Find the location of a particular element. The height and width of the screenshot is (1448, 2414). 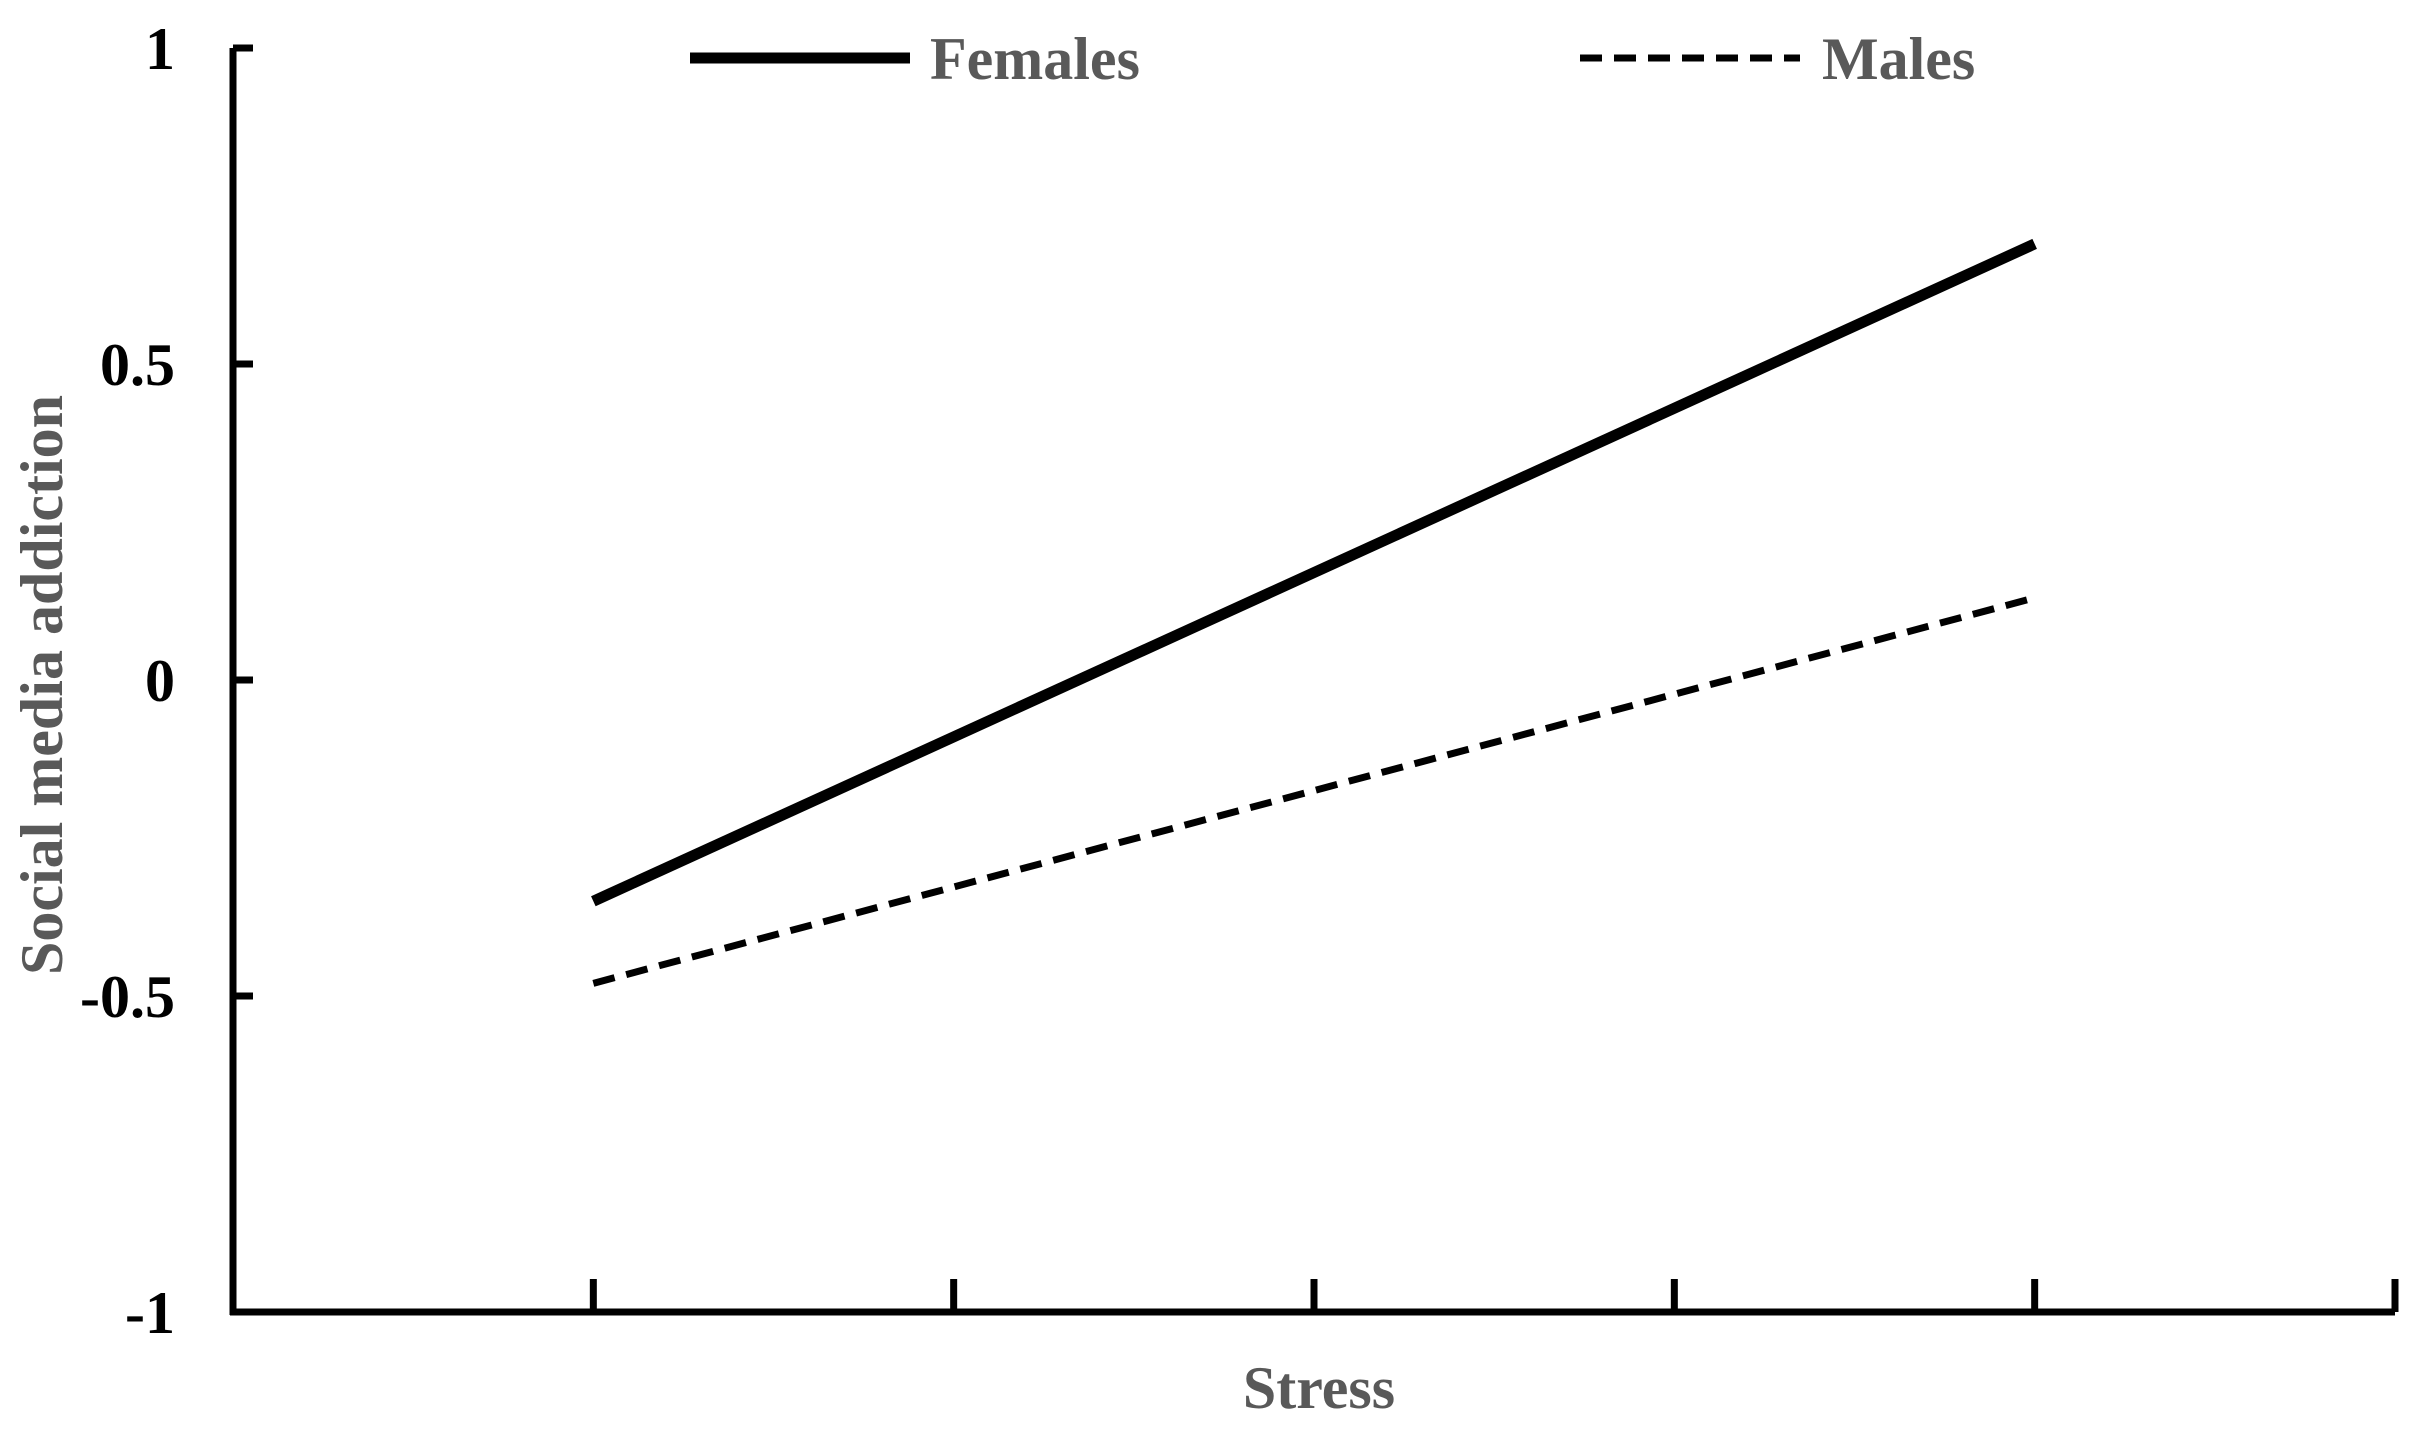

legend-label-females: Females is located at coordinates (1035, 59).